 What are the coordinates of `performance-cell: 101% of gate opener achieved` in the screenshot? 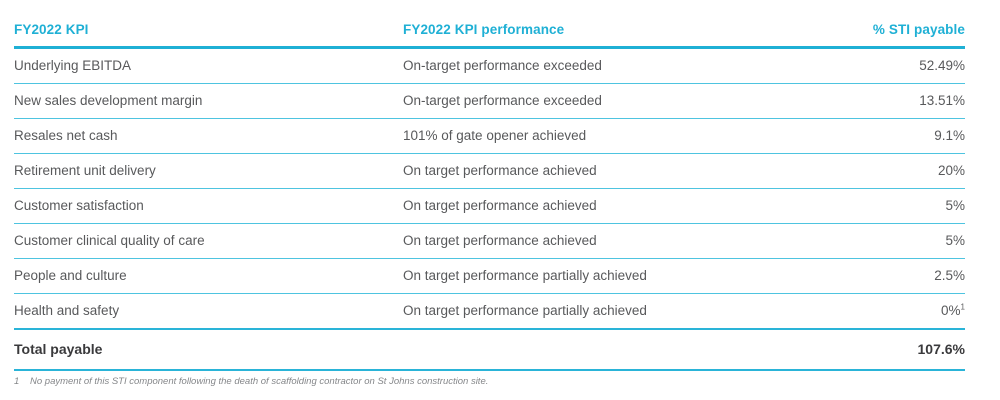 It's located at (603, 136).